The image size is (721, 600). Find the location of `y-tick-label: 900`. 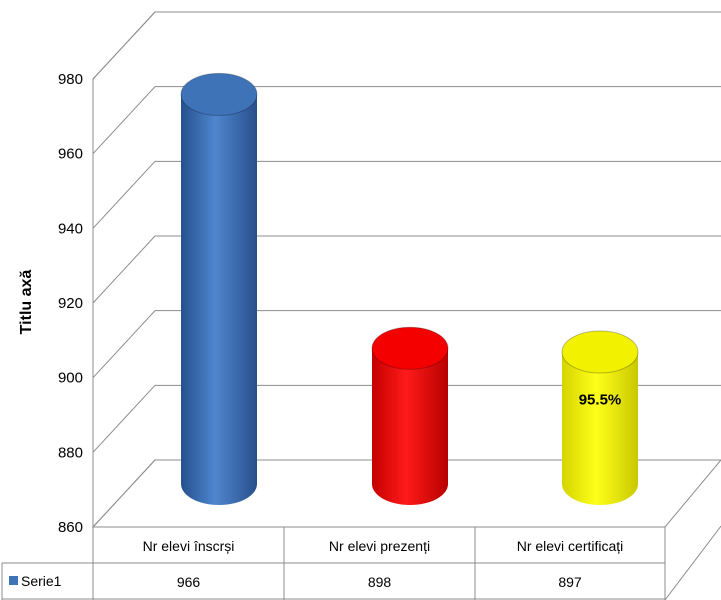

y-tick-label: 900 is located at coordinates (70, 378).